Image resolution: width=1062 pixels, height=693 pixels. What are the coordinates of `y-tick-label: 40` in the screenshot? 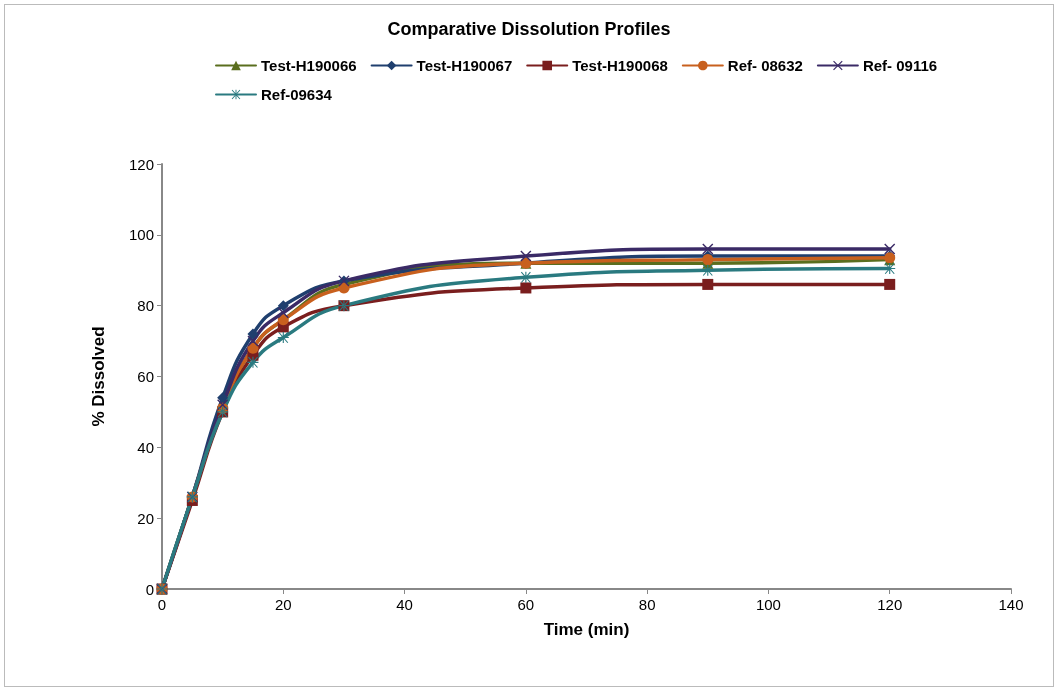 It's located at (145, 447).